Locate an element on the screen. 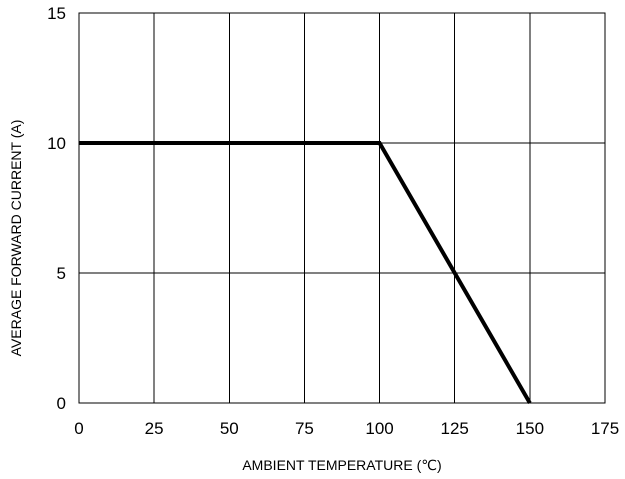 The height and width of the screenshot is (479, 625). x-tick-label-175: 175 is located at coordinates (605, 428).